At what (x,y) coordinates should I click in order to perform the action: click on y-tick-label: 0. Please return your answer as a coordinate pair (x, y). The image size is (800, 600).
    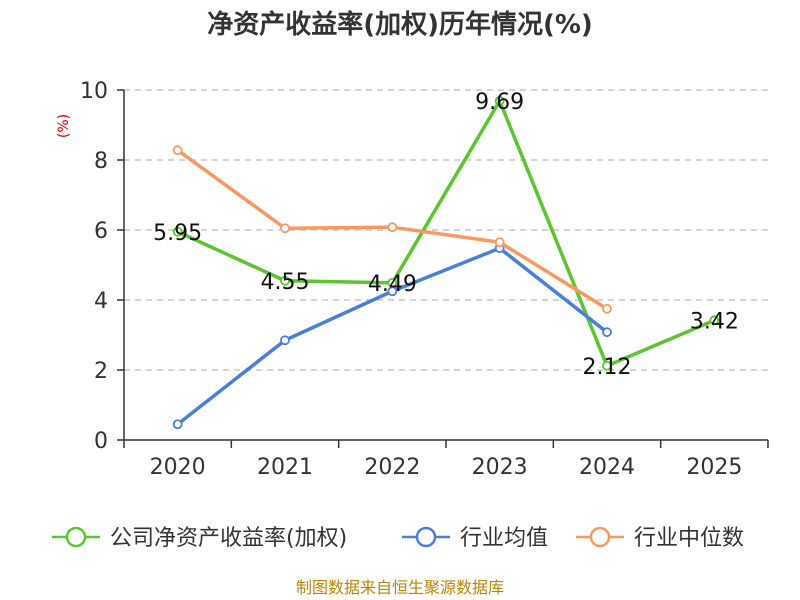
    Looking at the image, I should click on (101, 441).